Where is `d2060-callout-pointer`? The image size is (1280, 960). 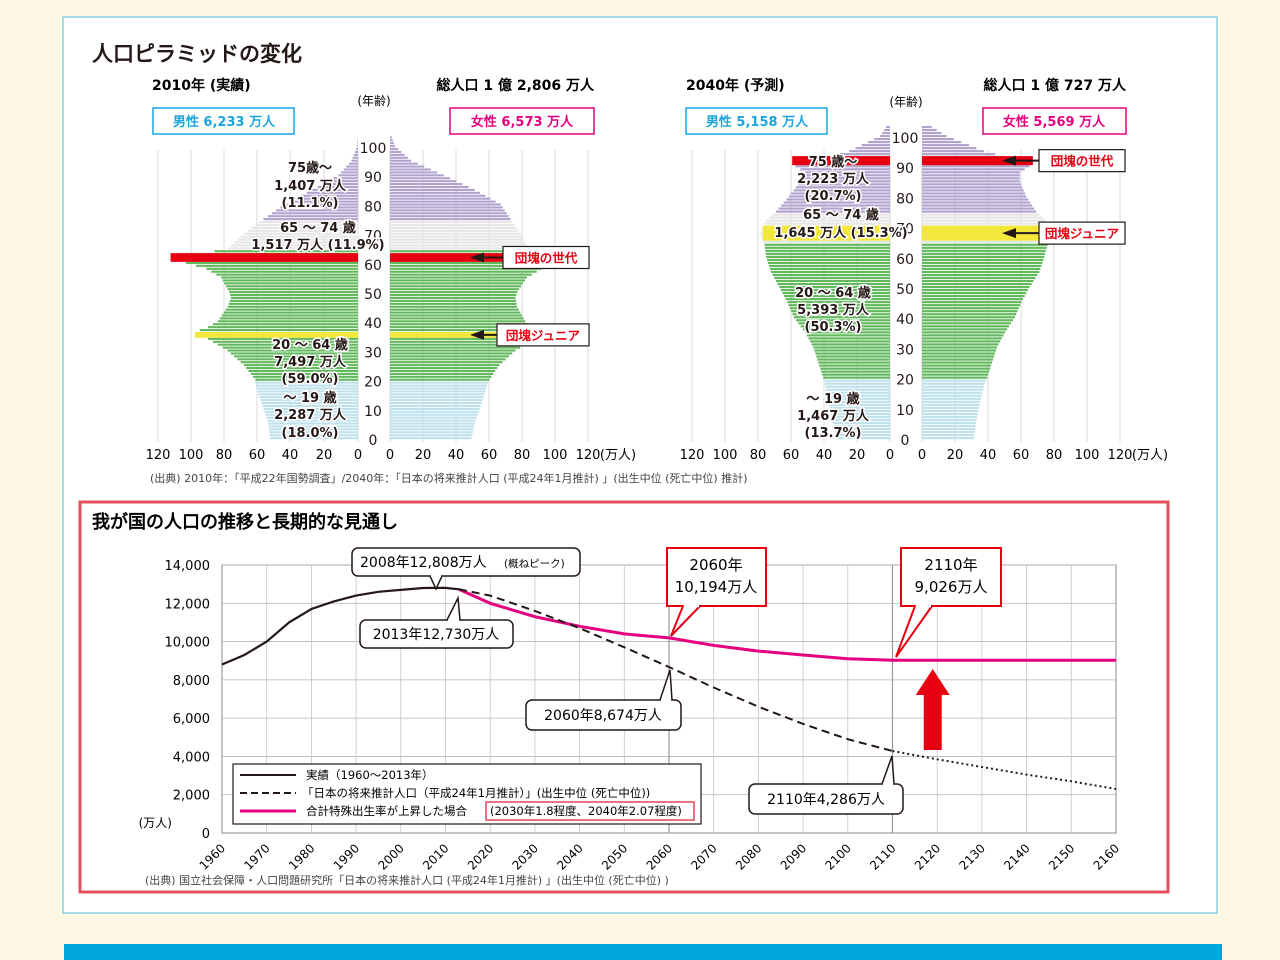
d2060-callout-pointer is located at coordinates (666, 685).